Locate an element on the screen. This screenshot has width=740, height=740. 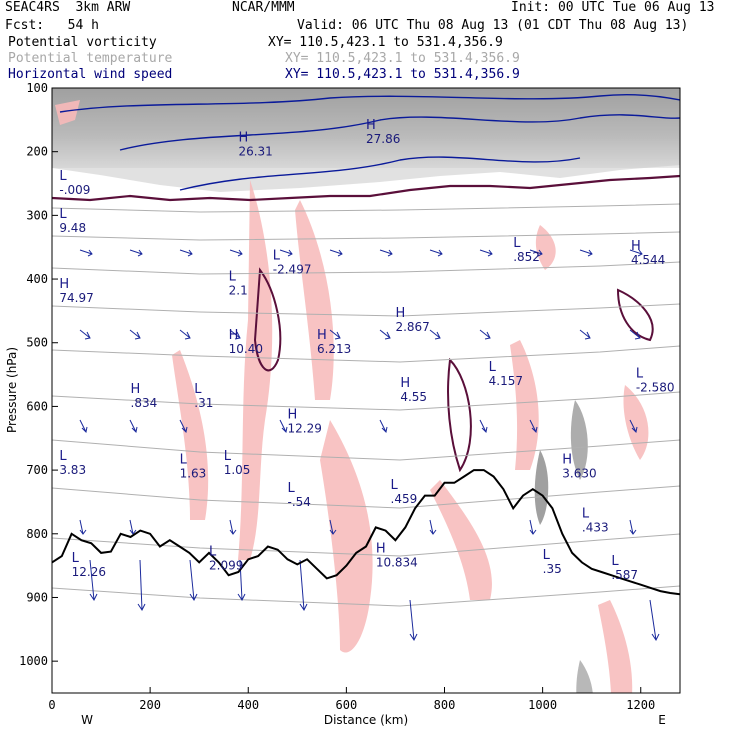
x-tick-label: 1000 is located at coordinates (542, 705).